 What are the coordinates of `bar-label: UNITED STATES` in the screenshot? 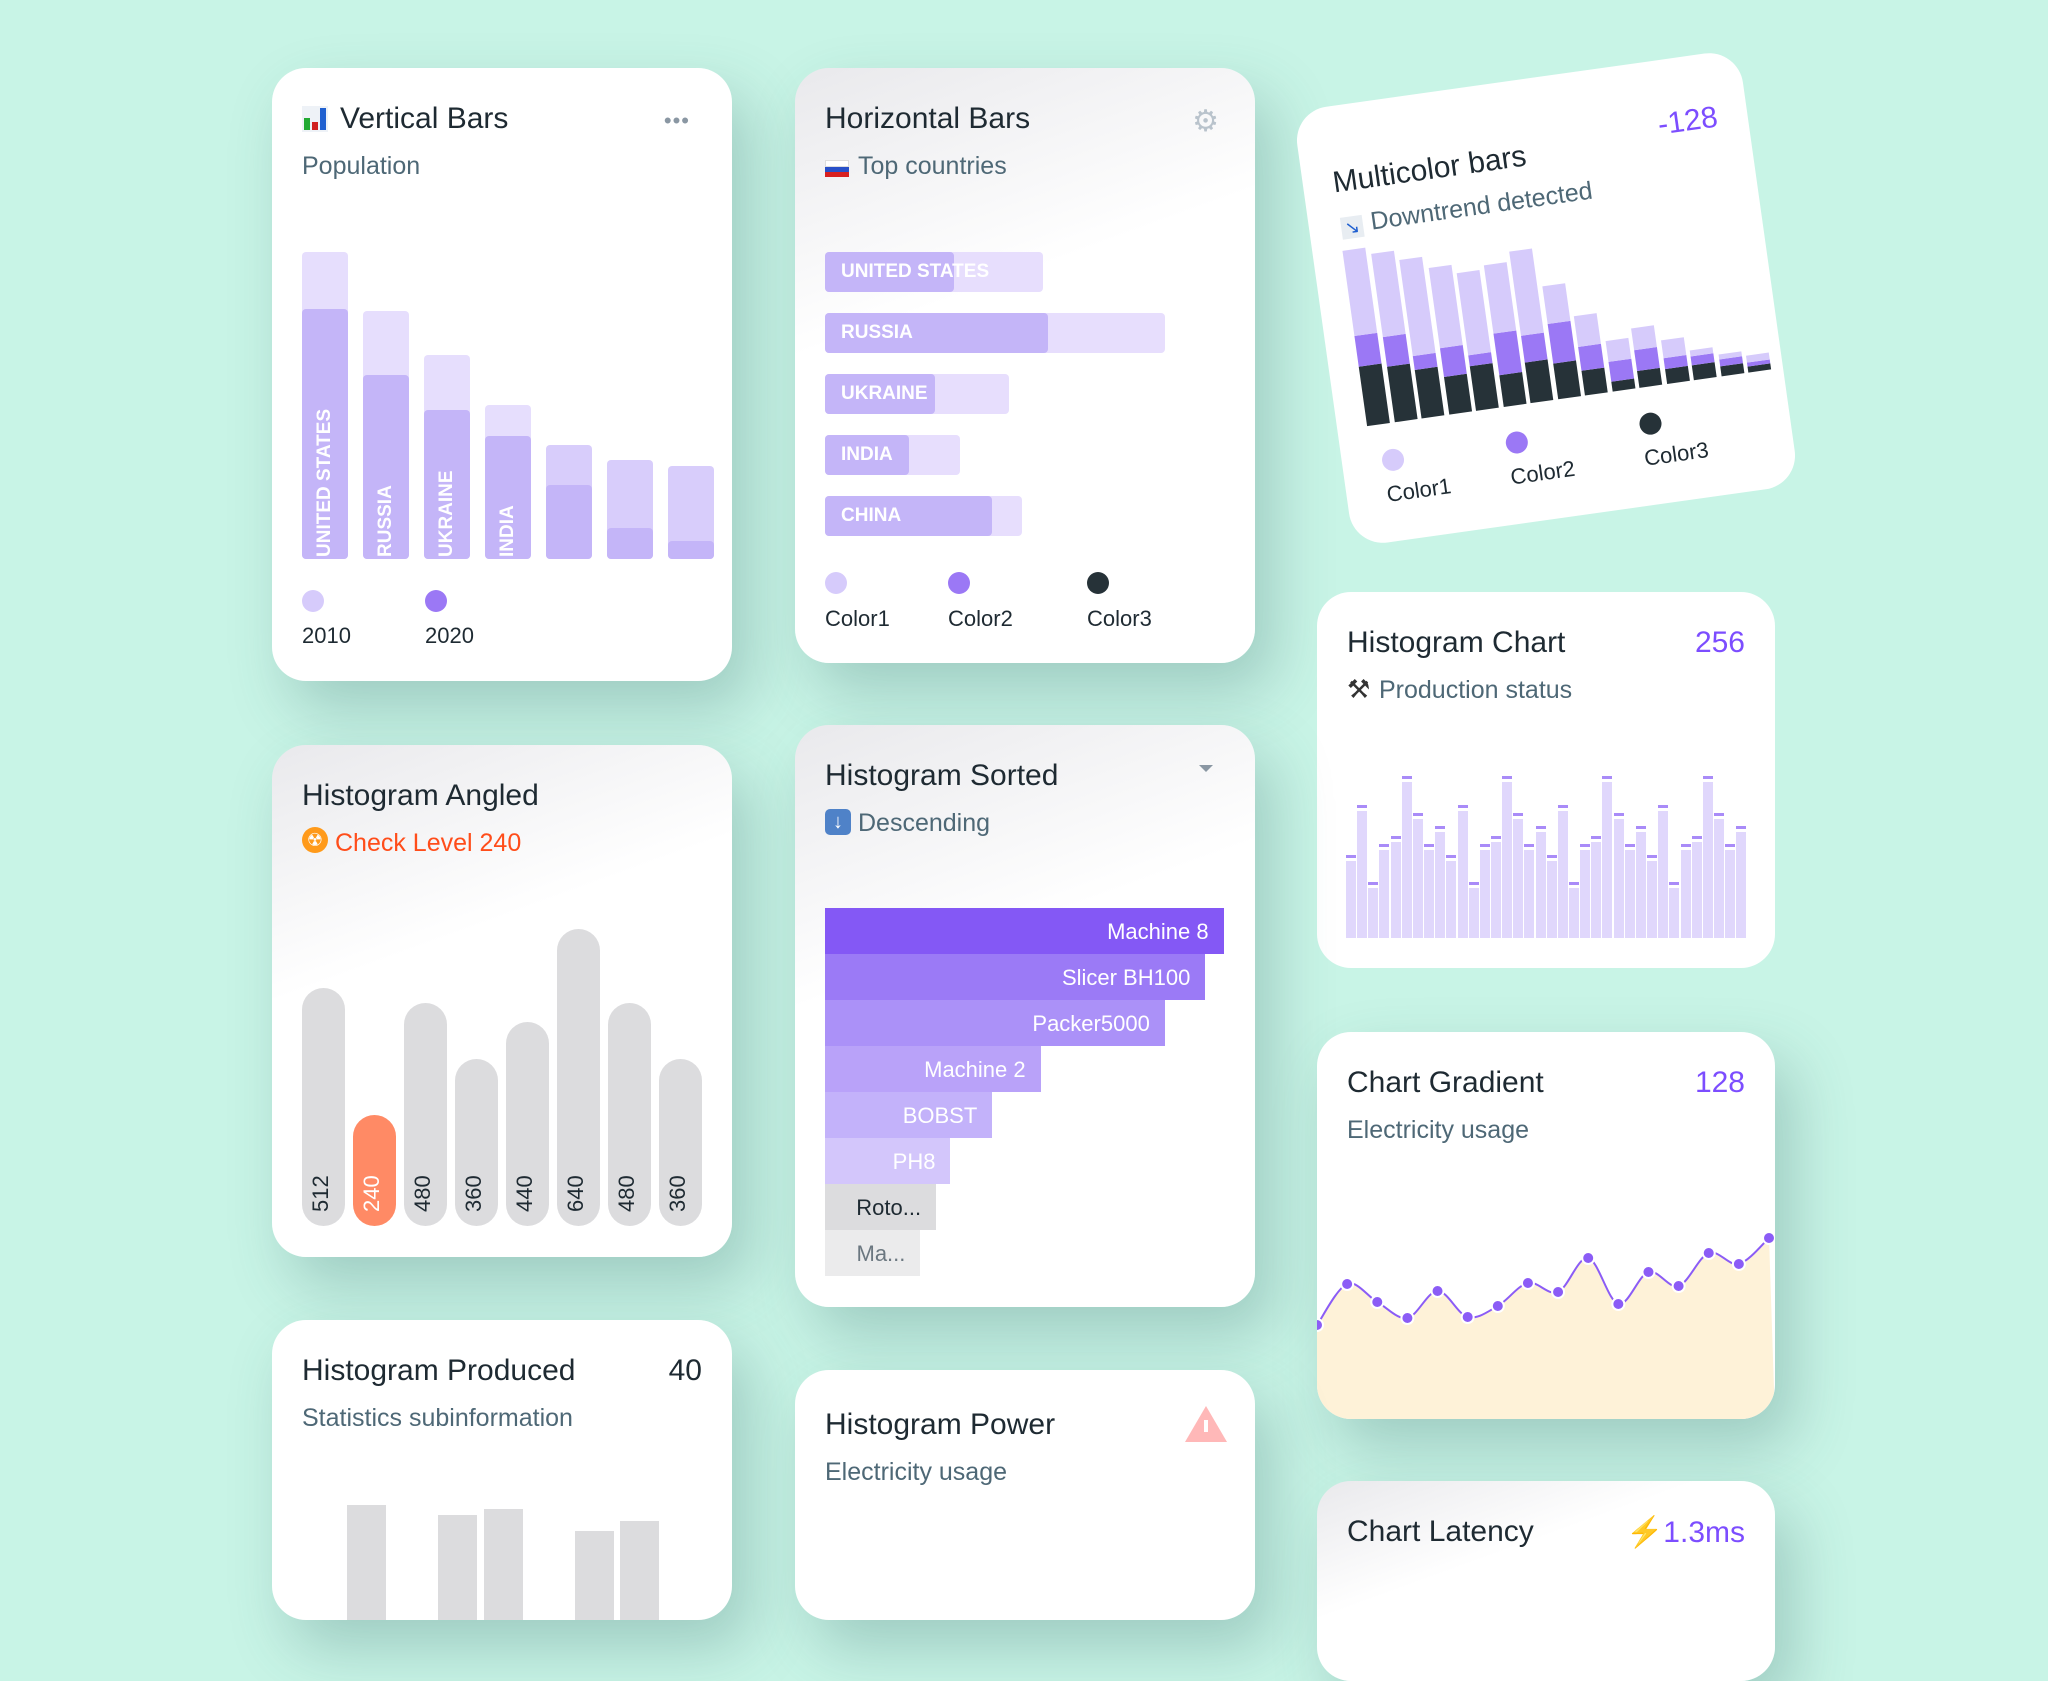 It's located at (915, 271).